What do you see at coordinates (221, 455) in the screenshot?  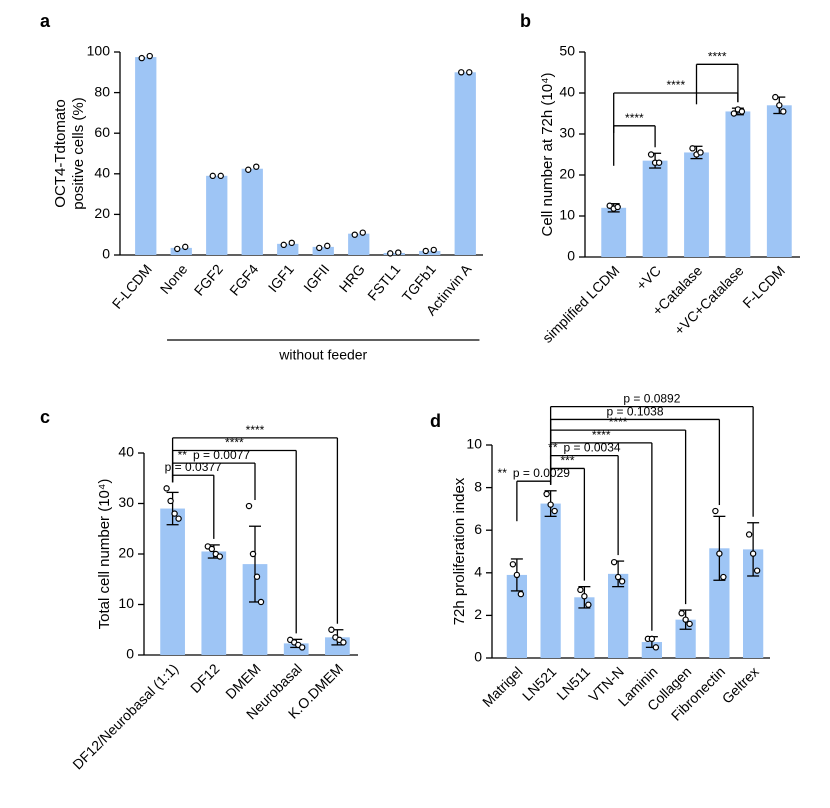 I see `bracket-label-part: p = 0.0077` at bounding box center [221, 455].